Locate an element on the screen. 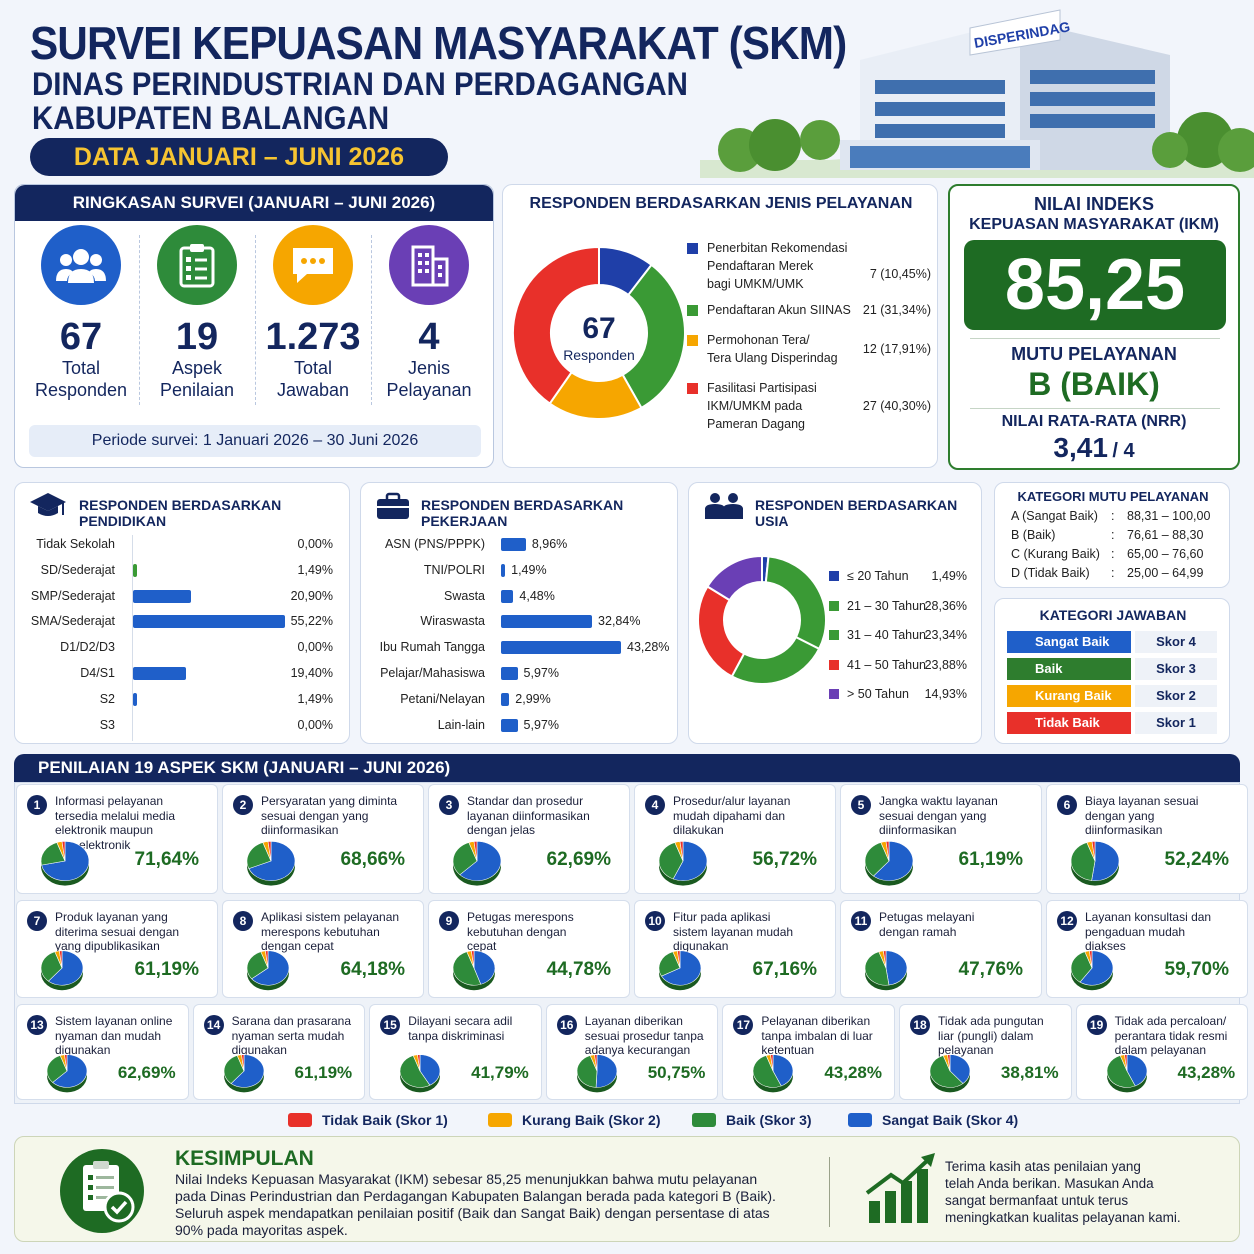 This screenshot has height=1254, width=1254. users-icon is located at coordinates (81, 265).